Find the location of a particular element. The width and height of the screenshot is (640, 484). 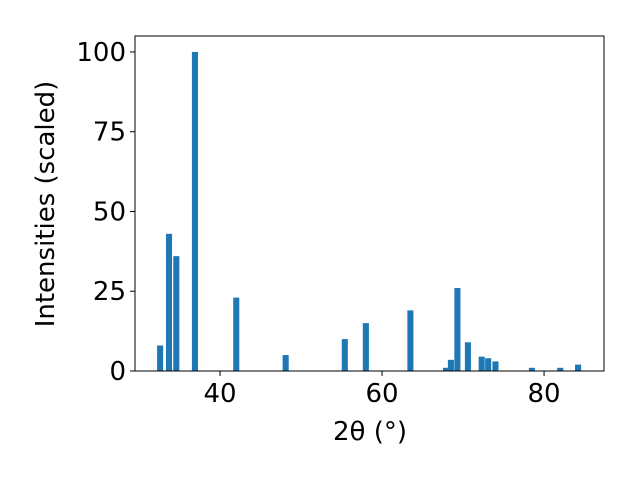

y-tick-label: 100 is located at coordinates (101, 53).